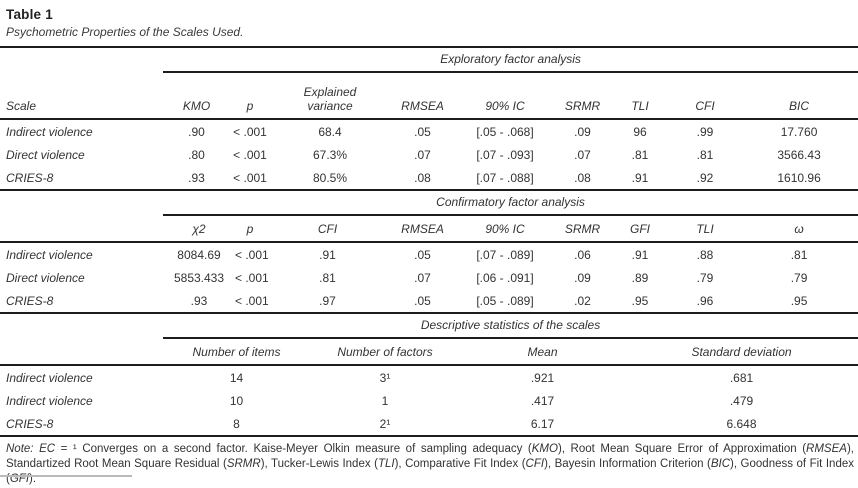  Describe the element at coordinates (582, 254) in the screenshot. I see `cell-srmr: .06` at that location.